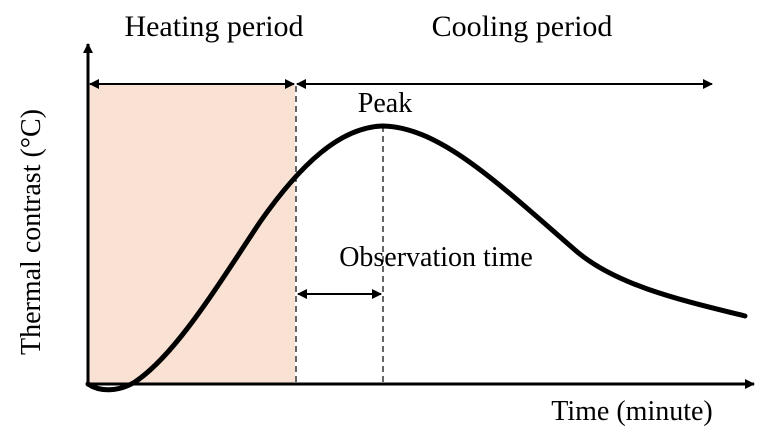 This screenshot has height=446, width=781. I want to click on peak-label: Peak, so click(385, 103).